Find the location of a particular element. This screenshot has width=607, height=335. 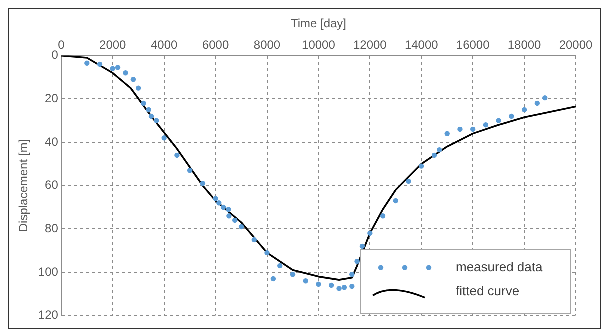

x-tick-label: 2000 is located at coordinates (113, 45).